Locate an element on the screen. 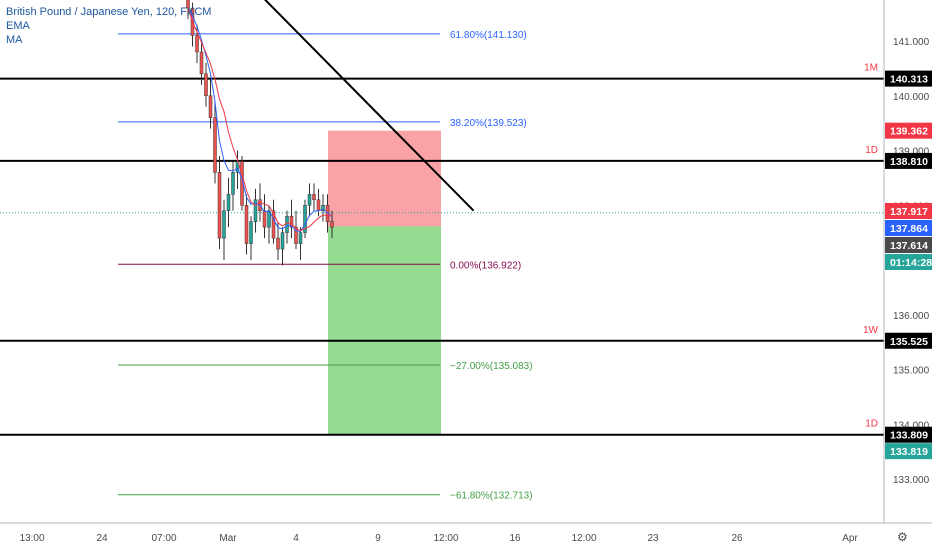  price-tick-label: 136.000 is located at coordinates (911, 316).